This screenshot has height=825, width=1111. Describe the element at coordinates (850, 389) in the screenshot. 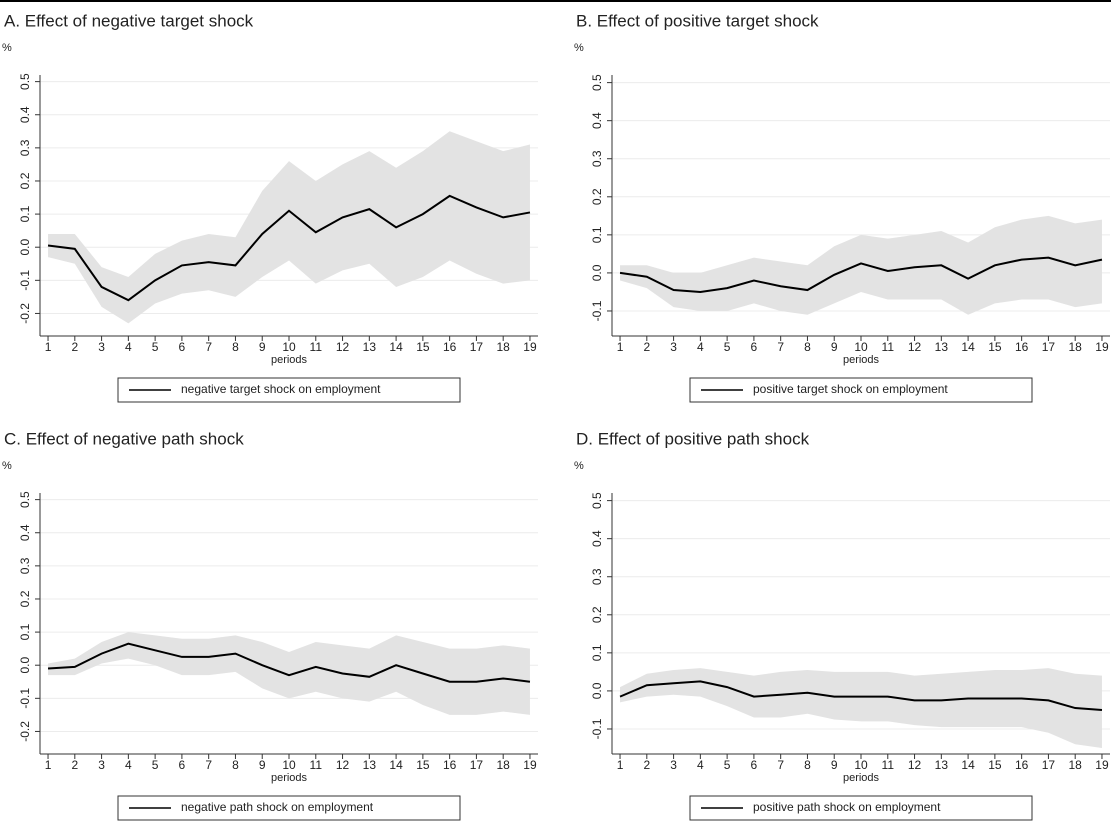

I see `legend-label: positive target shock on employment` at that location.